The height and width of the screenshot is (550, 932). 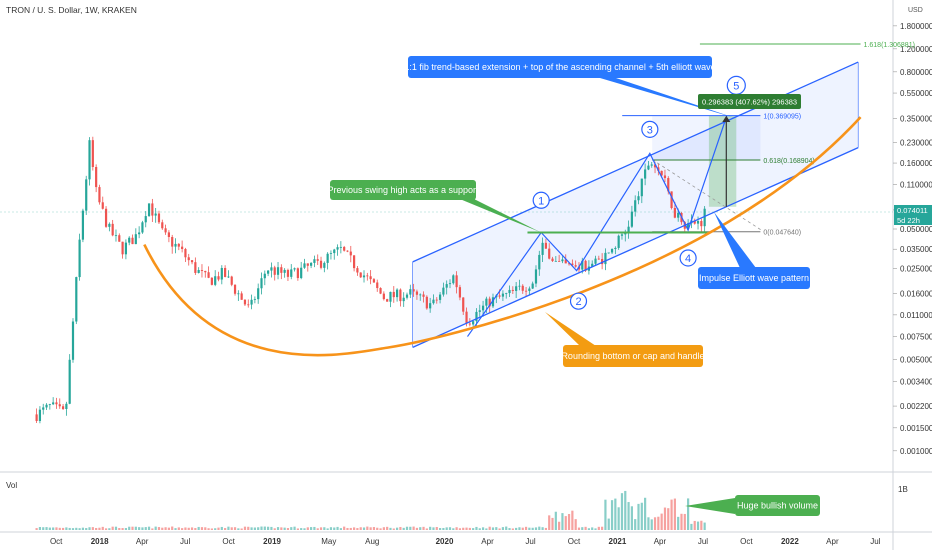 I want to click on volume-annotation-text: Huge bullish volume, so click(x=777, y=506).